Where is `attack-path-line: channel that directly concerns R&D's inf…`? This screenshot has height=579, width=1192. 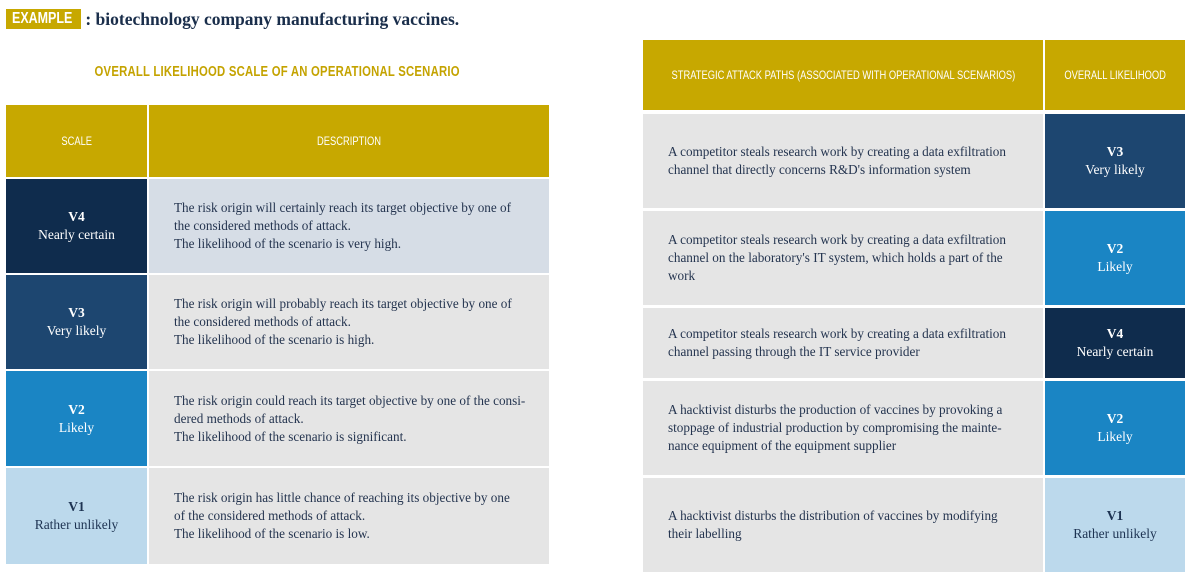 attack-path-line: channel that directly concerns R&D's inf… is located at coordinates (819, 169).